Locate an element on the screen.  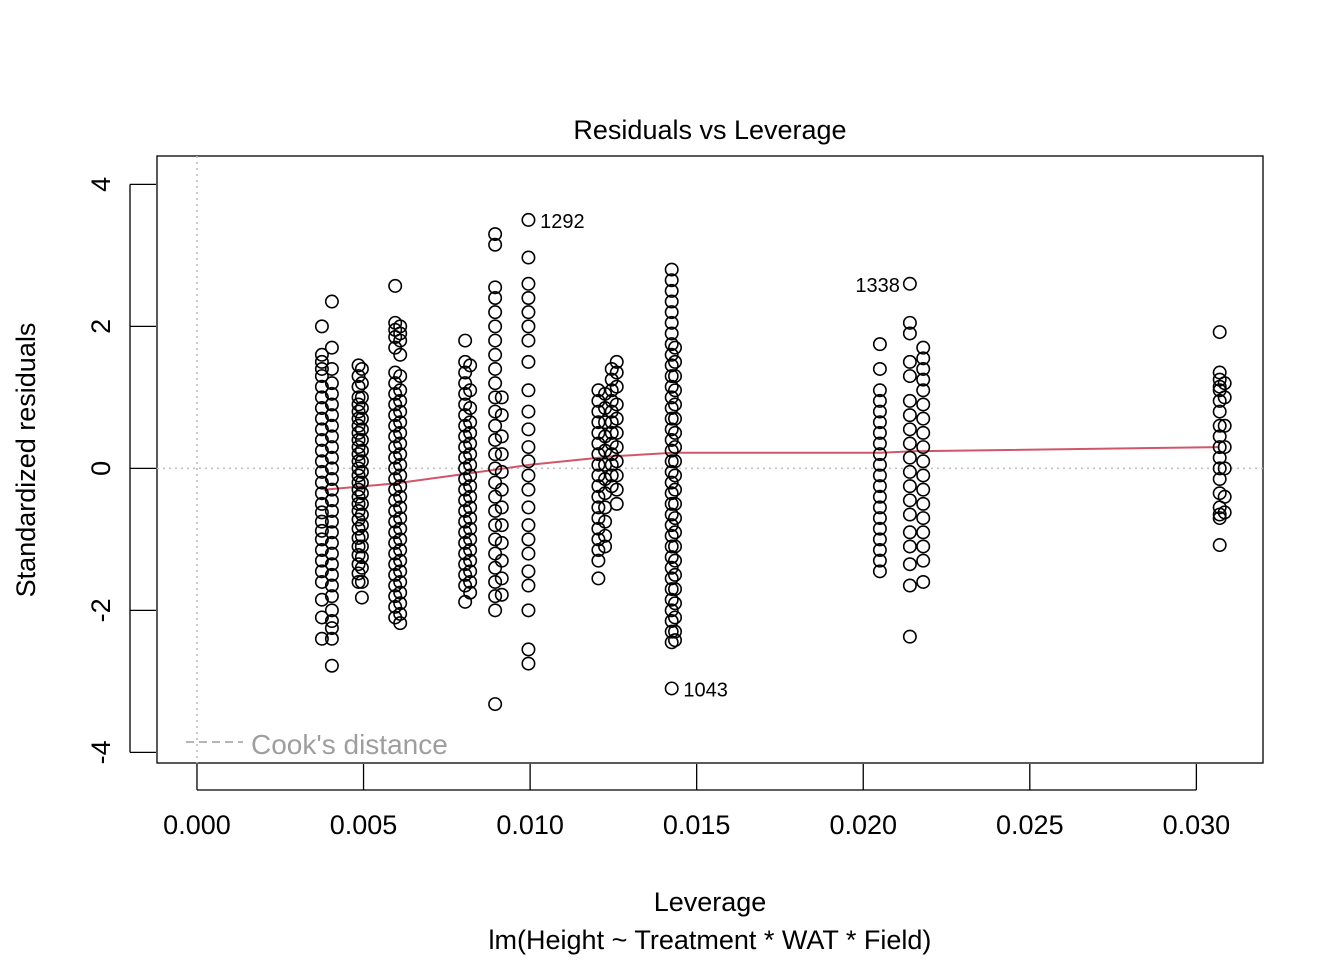
y-axis-title: Standardized residuals is located at coordinates (26, 460).